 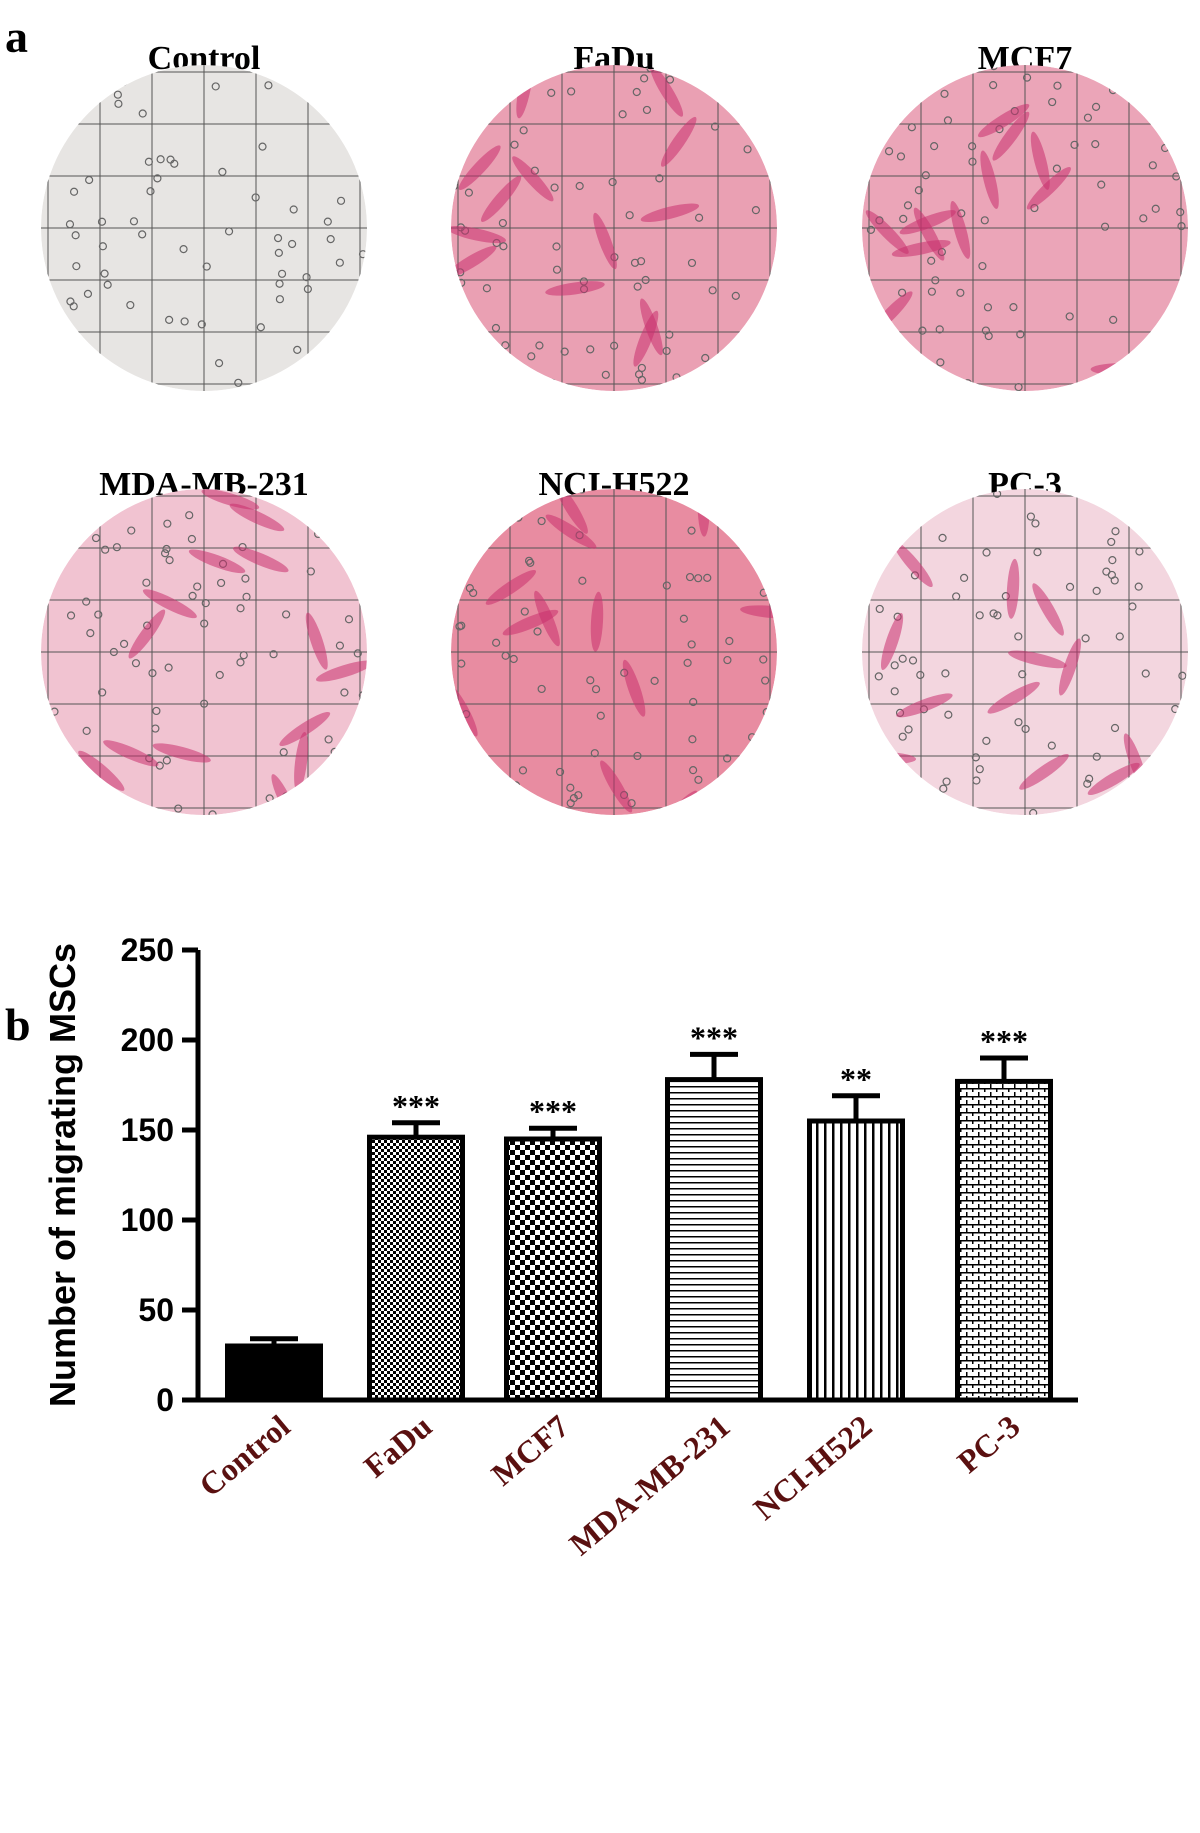 What do you see at coordinates (856, 1079) in the screenshot?
I see `significance: **` at bounding box center [856, 1079].